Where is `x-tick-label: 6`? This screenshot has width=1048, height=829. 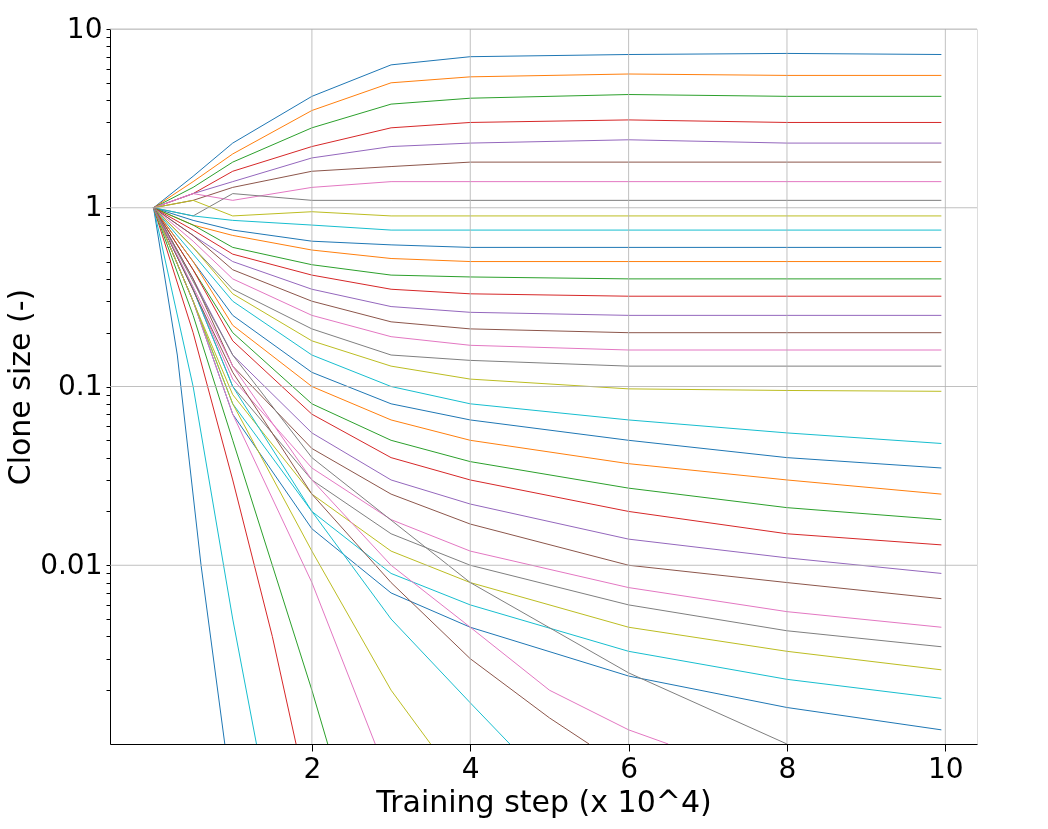
x-tick-label: 6 is located at coordinates (629, 768).